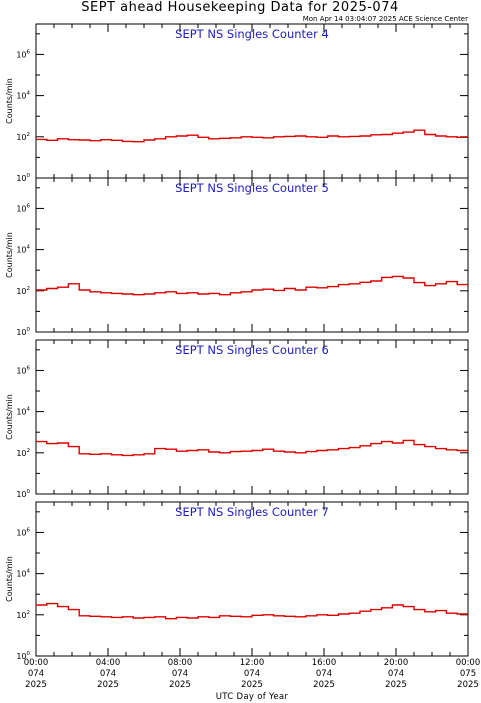 The height and width of the screenshot is (703, 481). Describe the element at coordinates (468, 674) in the screenshot. I see `x-tick-label: 075` at that location.